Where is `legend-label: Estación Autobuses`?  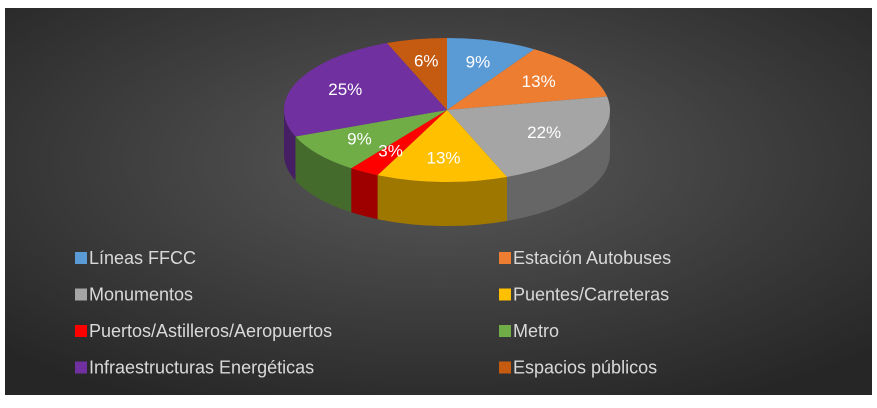 legend-label: Estación Autobuses is located at coordinates (592, 258).